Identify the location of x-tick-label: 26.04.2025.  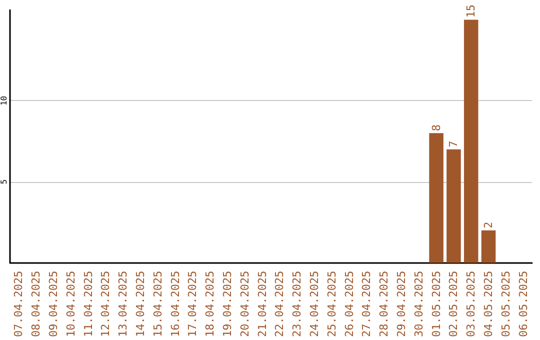
(349, 304).